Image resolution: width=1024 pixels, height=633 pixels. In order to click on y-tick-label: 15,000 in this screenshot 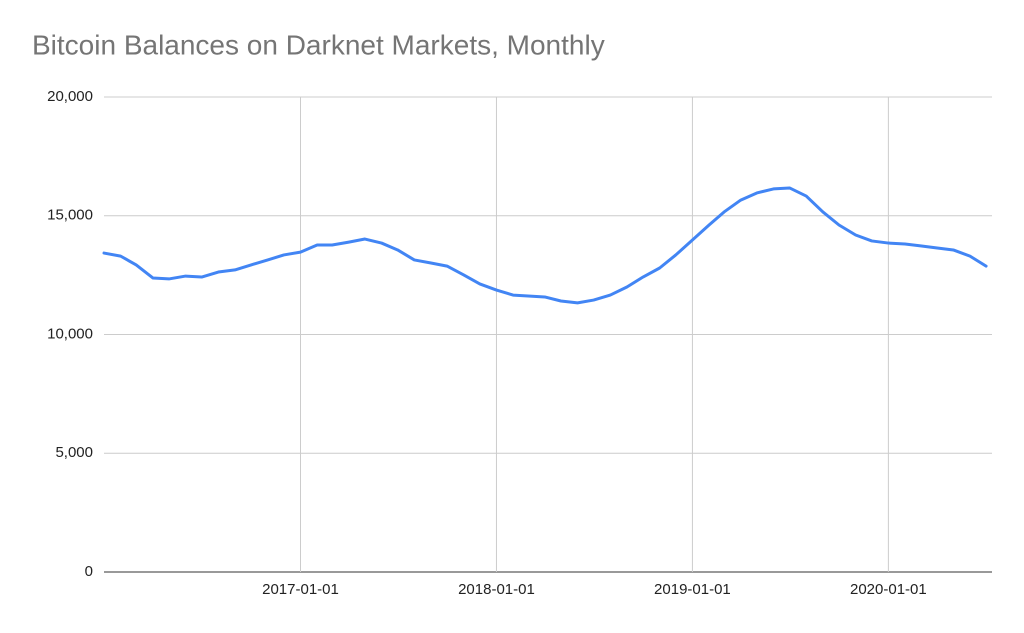, I will do `click(70, 215)`.